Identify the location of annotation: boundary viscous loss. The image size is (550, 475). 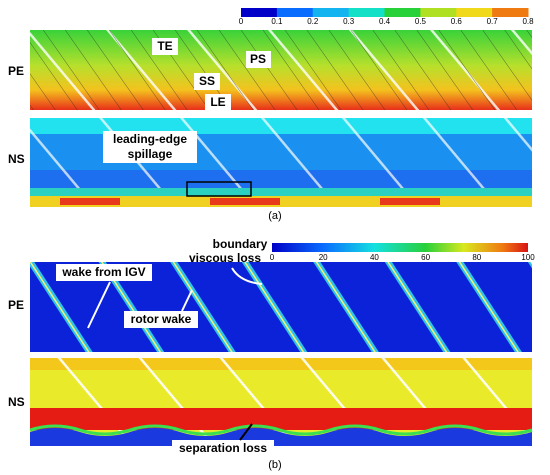
(228, 261).